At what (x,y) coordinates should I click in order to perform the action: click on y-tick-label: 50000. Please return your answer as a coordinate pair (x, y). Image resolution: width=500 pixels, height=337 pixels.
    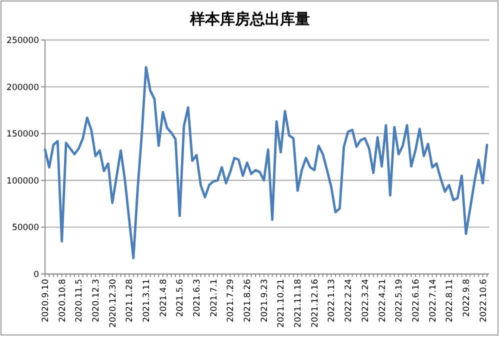
    Looking at the image, I should click on (25, 228).